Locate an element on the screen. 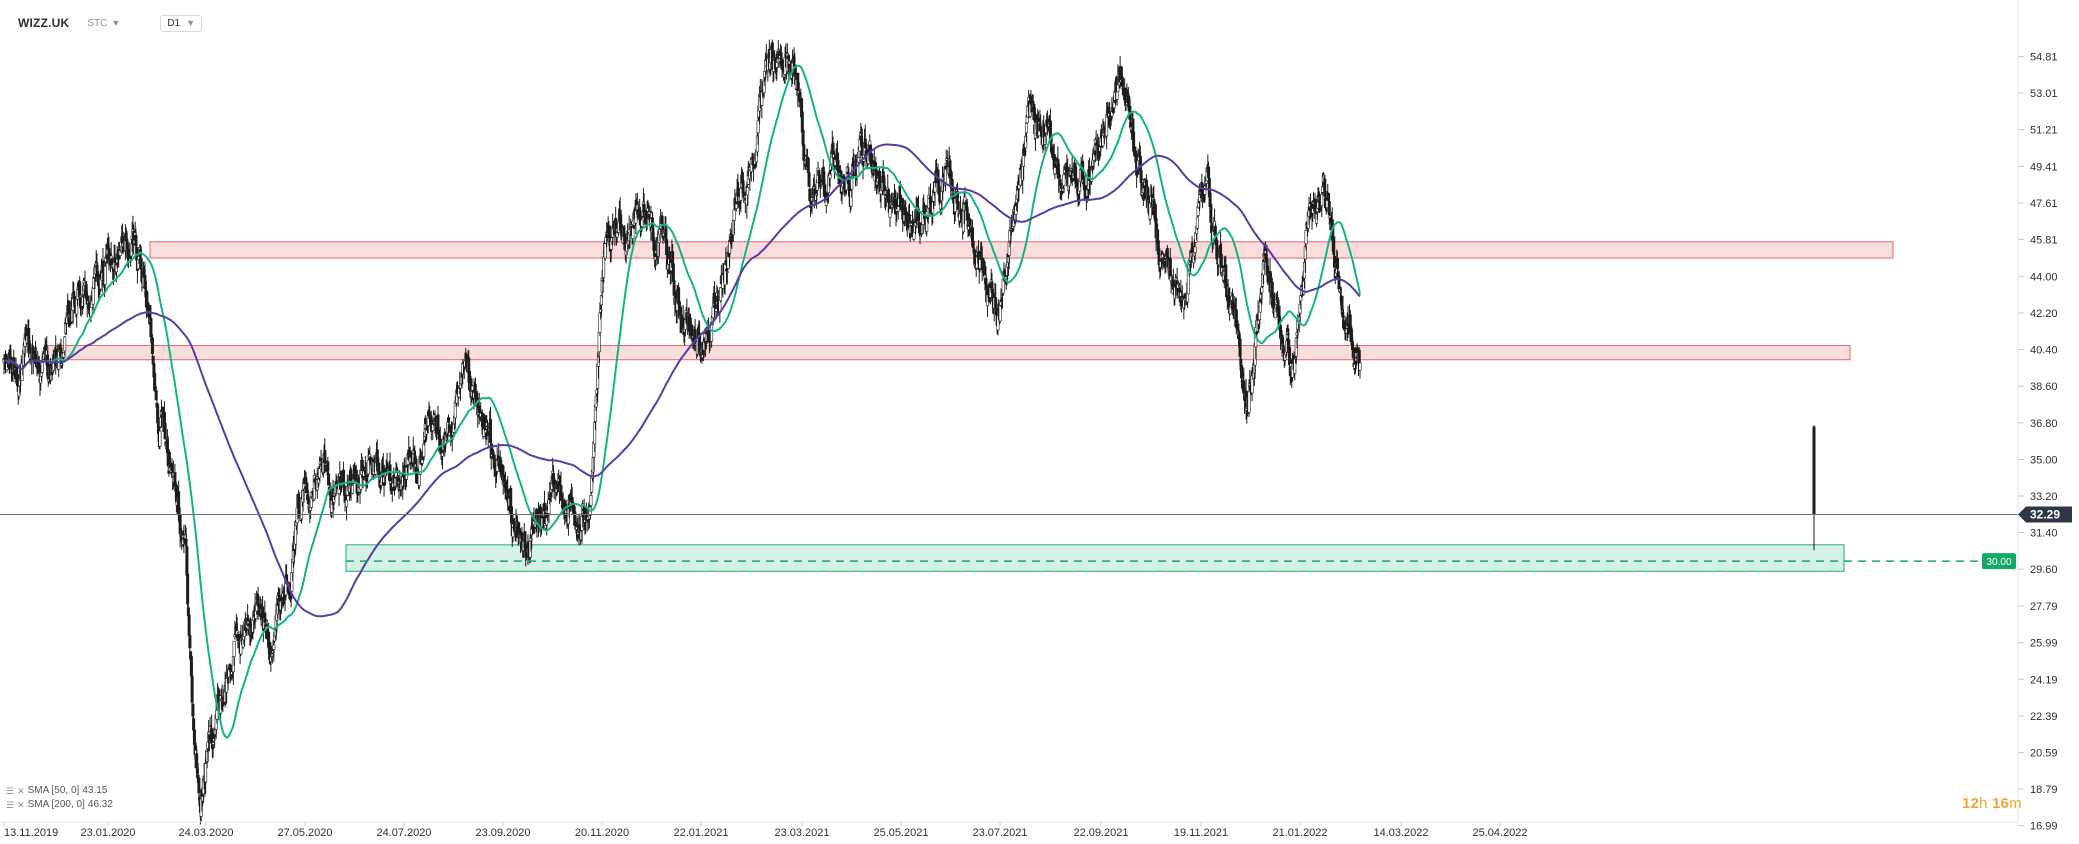  timeframe-selector: D1 ▼ is located at coordinates (181, 23).